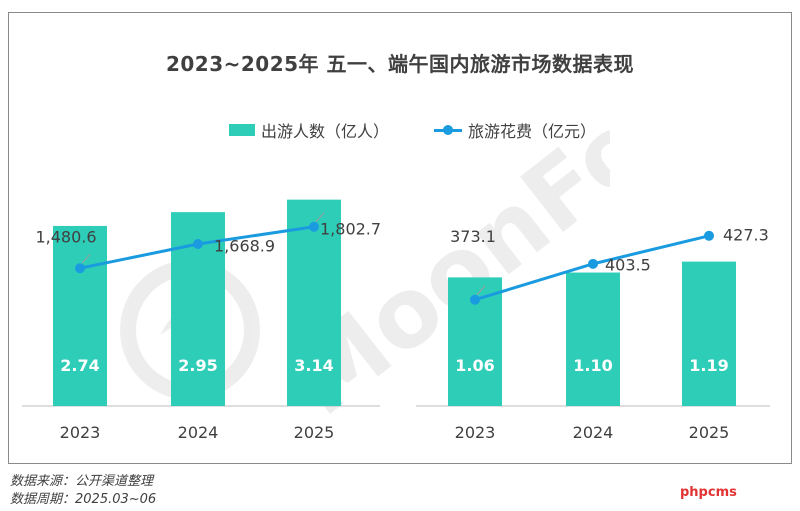 Image resolution: width=800 pixels, height=511 pixels. What do you see at coordinates (400, 130) in the screenshot?
I see `chart-legend: 出游人数（亿人） 旅游花费（亿元）` at bounding box center [400, 130].